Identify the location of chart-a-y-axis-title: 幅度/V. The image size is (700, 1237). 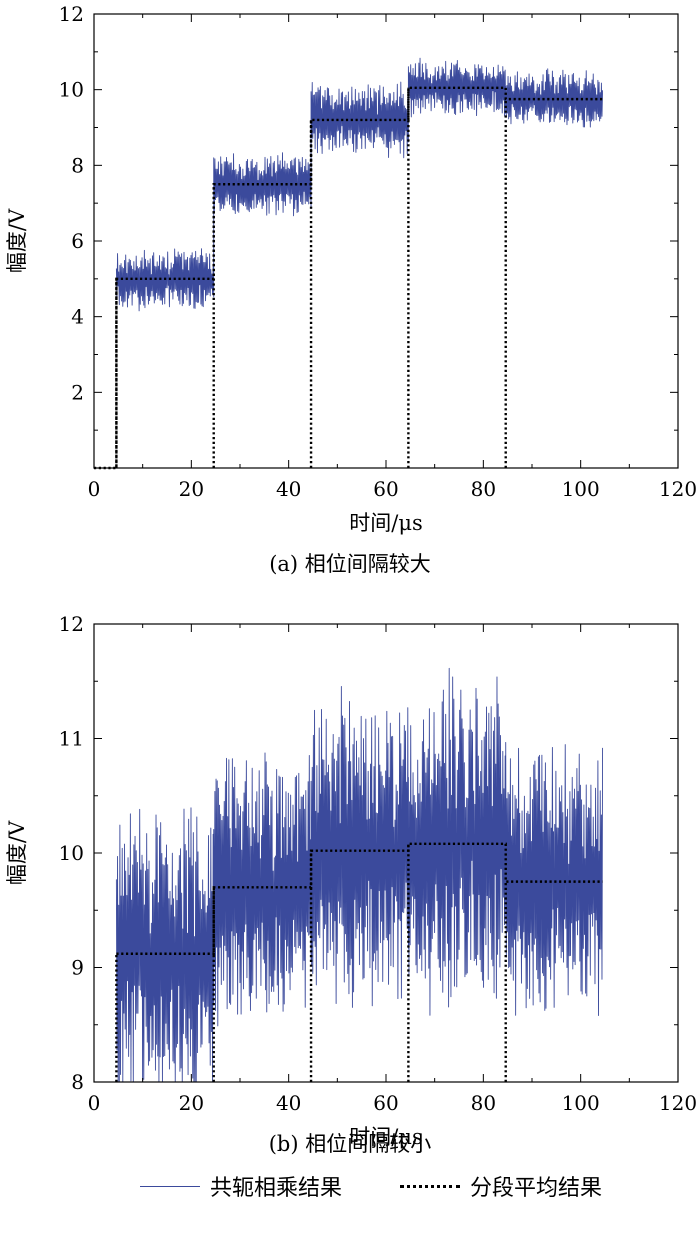
(17, 240).